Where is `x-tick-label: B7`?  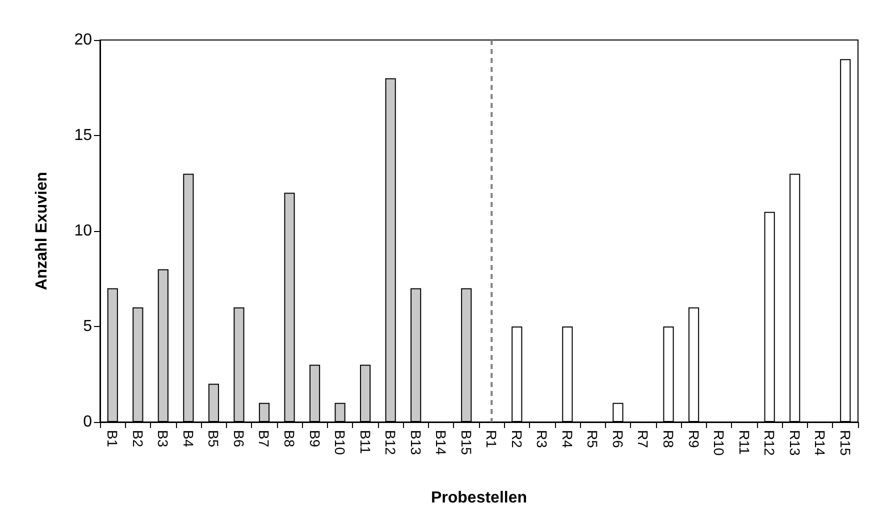 x-tick-label: B7 is located at coordinates (264, 439).